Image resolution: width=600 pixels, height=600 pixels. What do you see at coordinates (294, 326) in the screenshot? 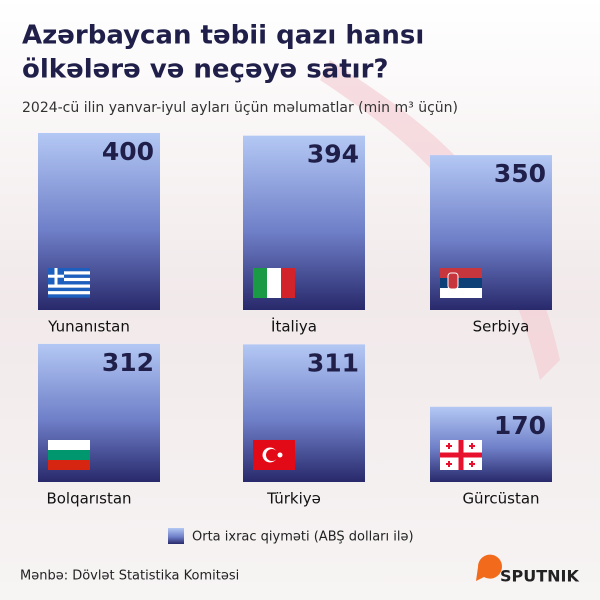
I see `category-label: İtaliya` at bounding box center [294, 326].